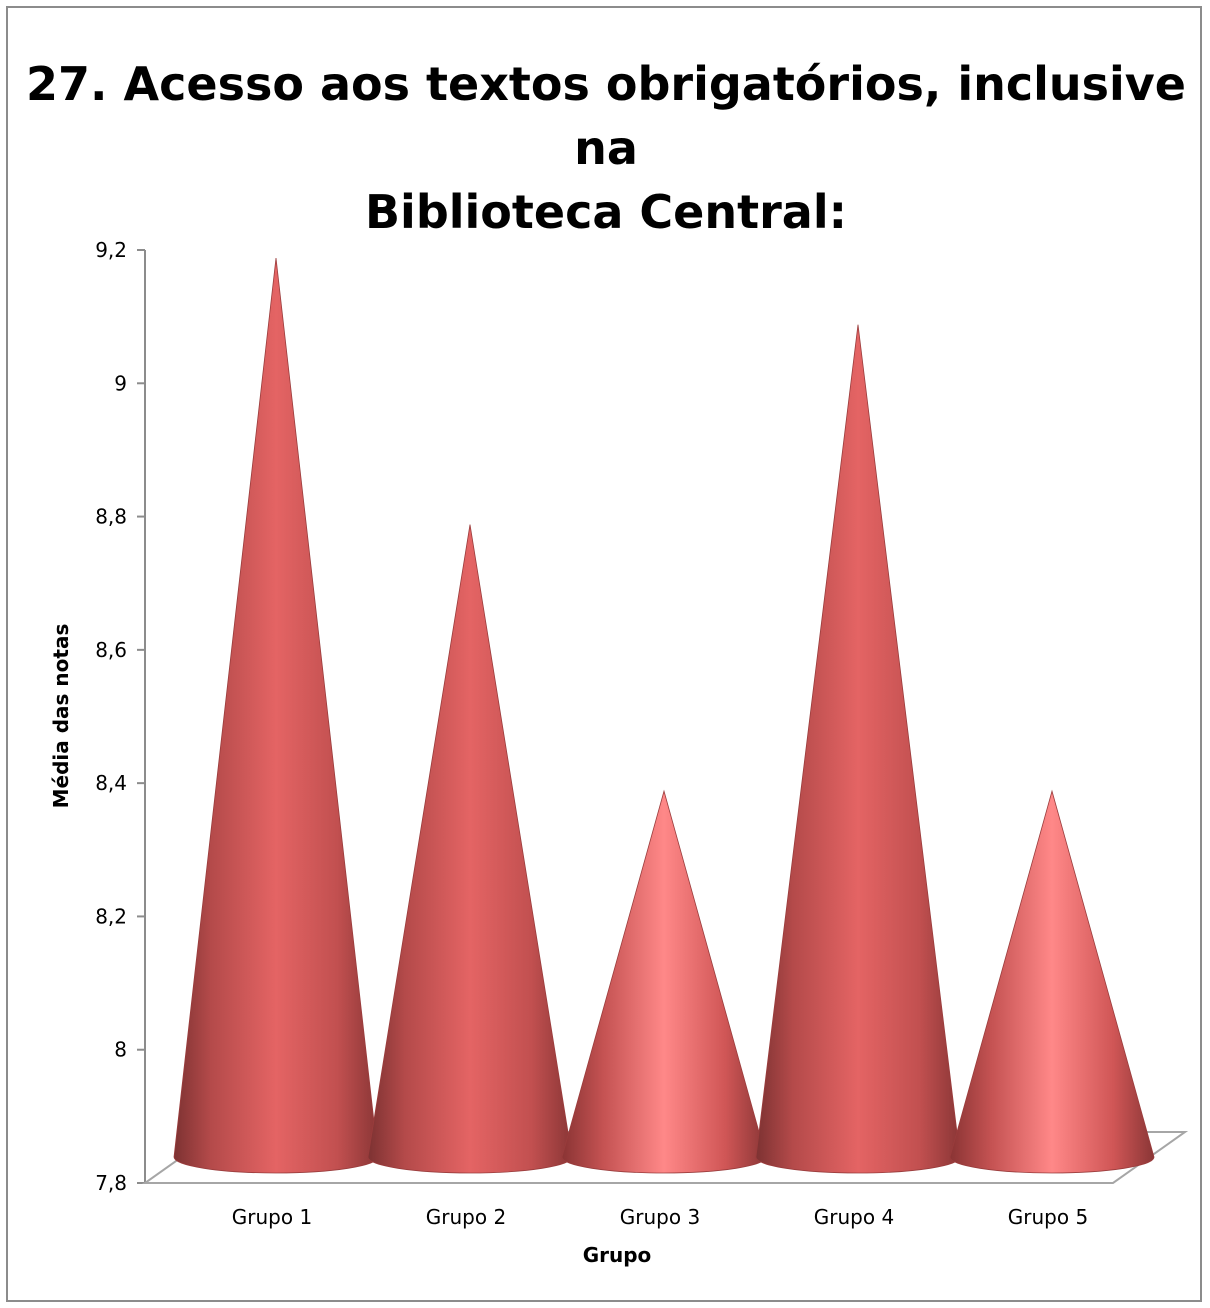 Image resolution: width=1210 pixels, height=1308 pixels. Describe the element at coordinates (111, 716) in the screenshot. I see `y-axis-tick-labels: 7,8 8 8,2 8,4 8,6 8,8 9 9,2` at that location.